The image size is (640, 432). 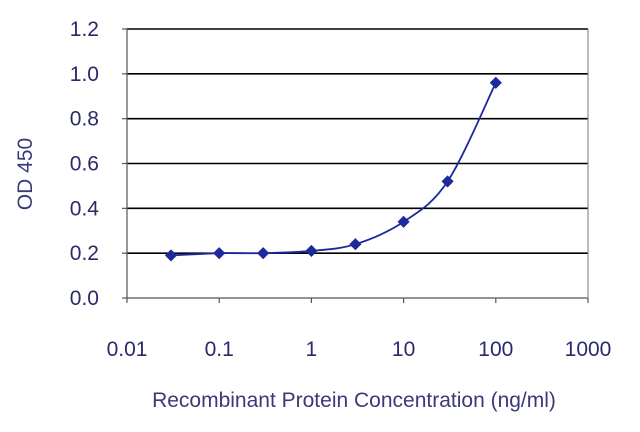 I want to click on y-tick-label-4: 0.8, so click(x=84, y=119).